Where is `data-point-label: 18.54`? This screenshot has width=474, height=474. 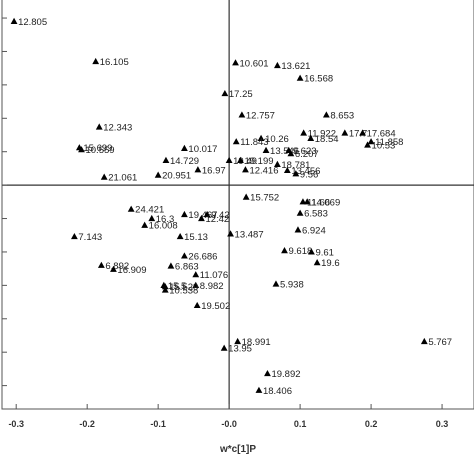
data-point-label: 18.54 is located at coordinates (327, 139).